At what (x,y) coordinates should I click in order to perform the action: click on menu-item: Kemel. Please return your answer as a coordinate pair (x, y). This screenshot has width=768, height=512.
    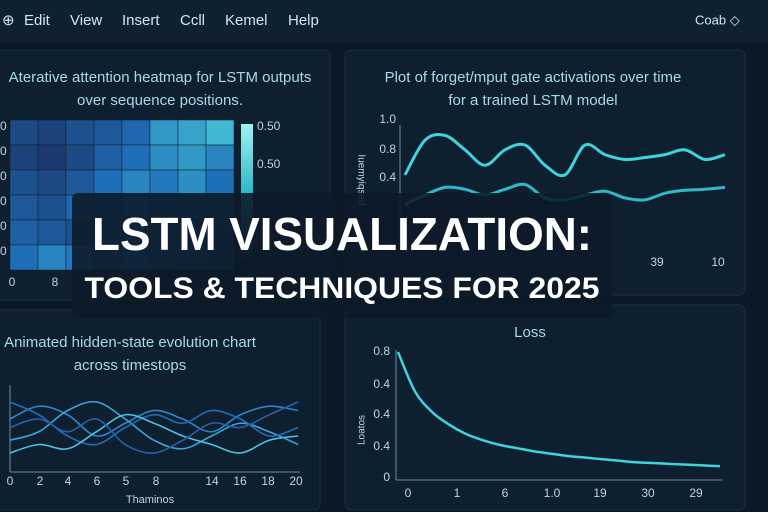
    Looking at the image, I should click on (246, 20).